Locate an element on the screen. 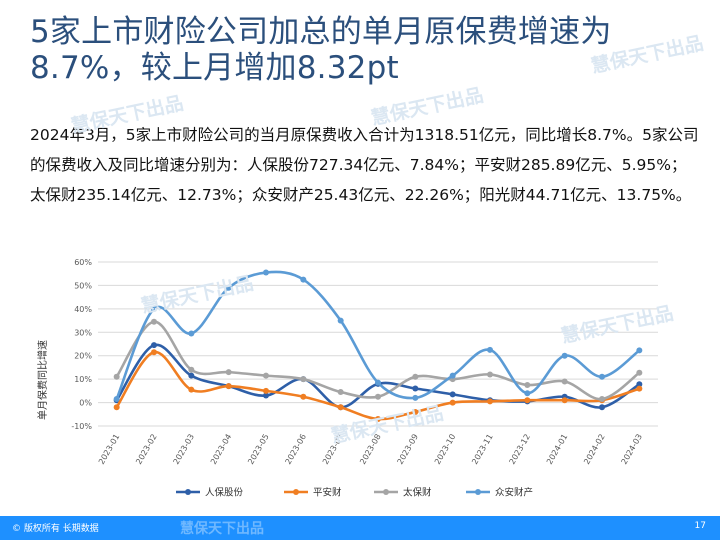 This screenshot has height=540, width=720. legend-label: 人保股份 is located at coordinates (224, 493).